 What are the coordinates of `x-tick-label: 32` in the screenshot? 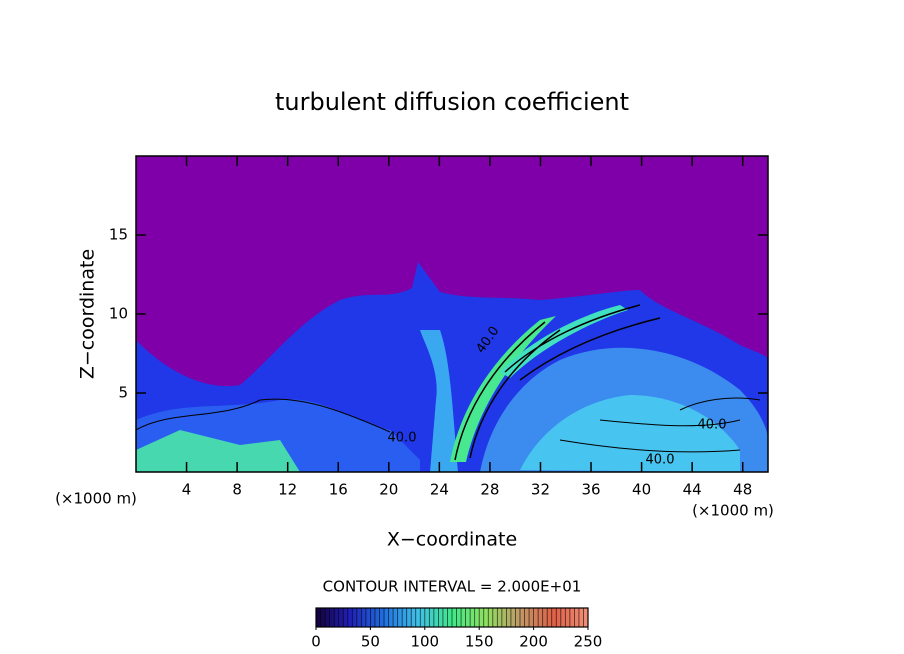 It's located at (540, 490).